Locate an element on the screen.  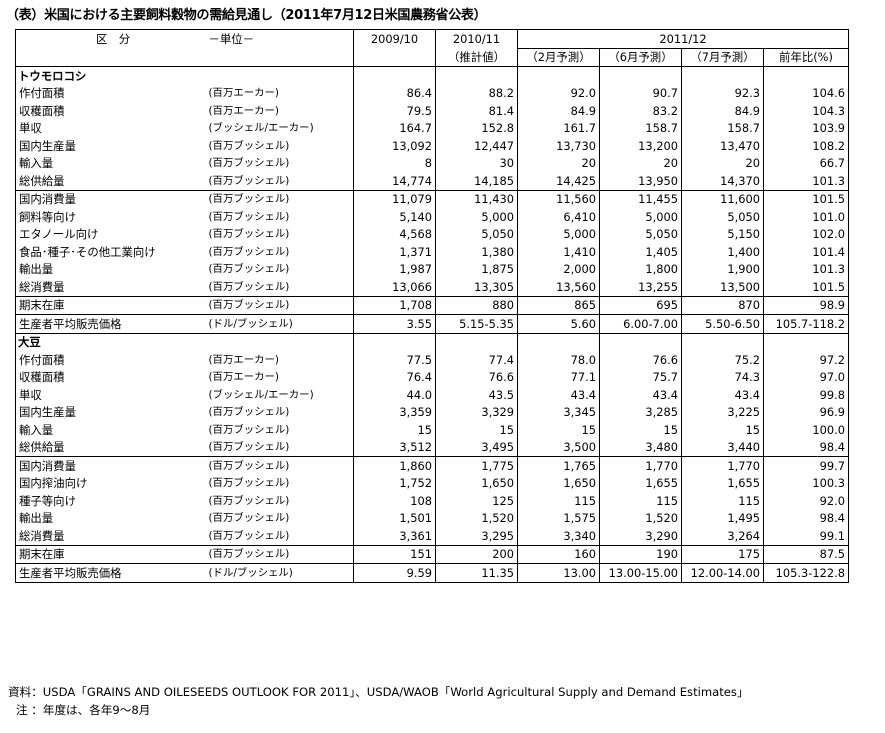
cell-feb: 115 is located at coordinates (558, 501).